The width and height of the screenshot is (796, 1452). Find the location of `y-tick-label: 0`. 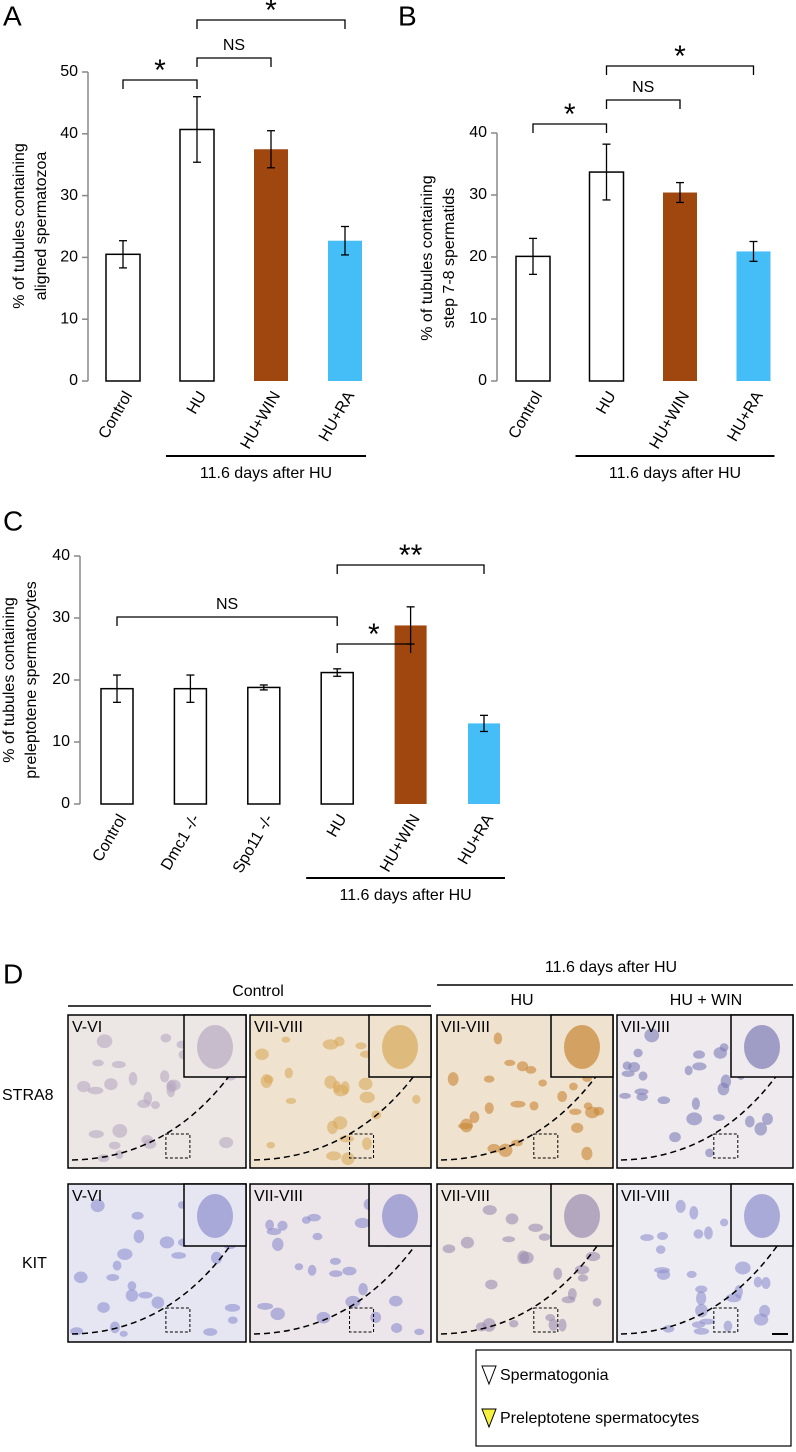

y-tick-label: 0 is located at coordinates (73, 380).